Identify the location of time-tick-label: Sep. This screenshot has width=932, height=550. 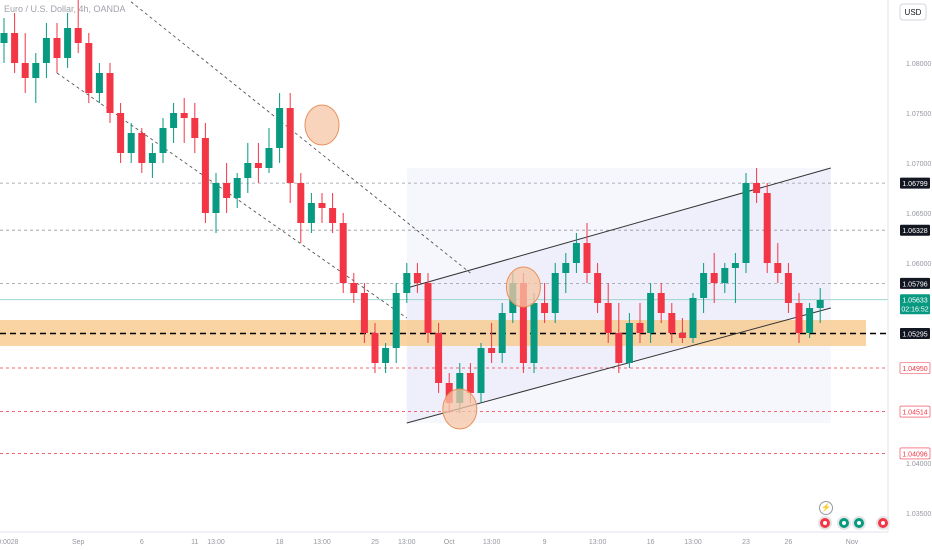
(78, 542).